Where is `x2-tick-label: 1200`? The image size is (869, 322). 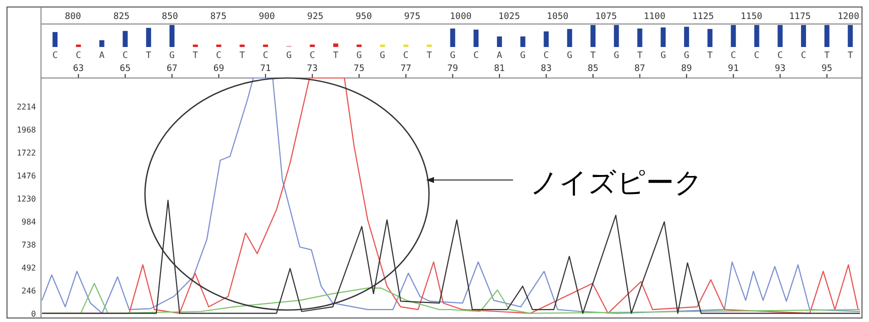
x2-tick-label: 1200 is located at coordinates (849, 17).